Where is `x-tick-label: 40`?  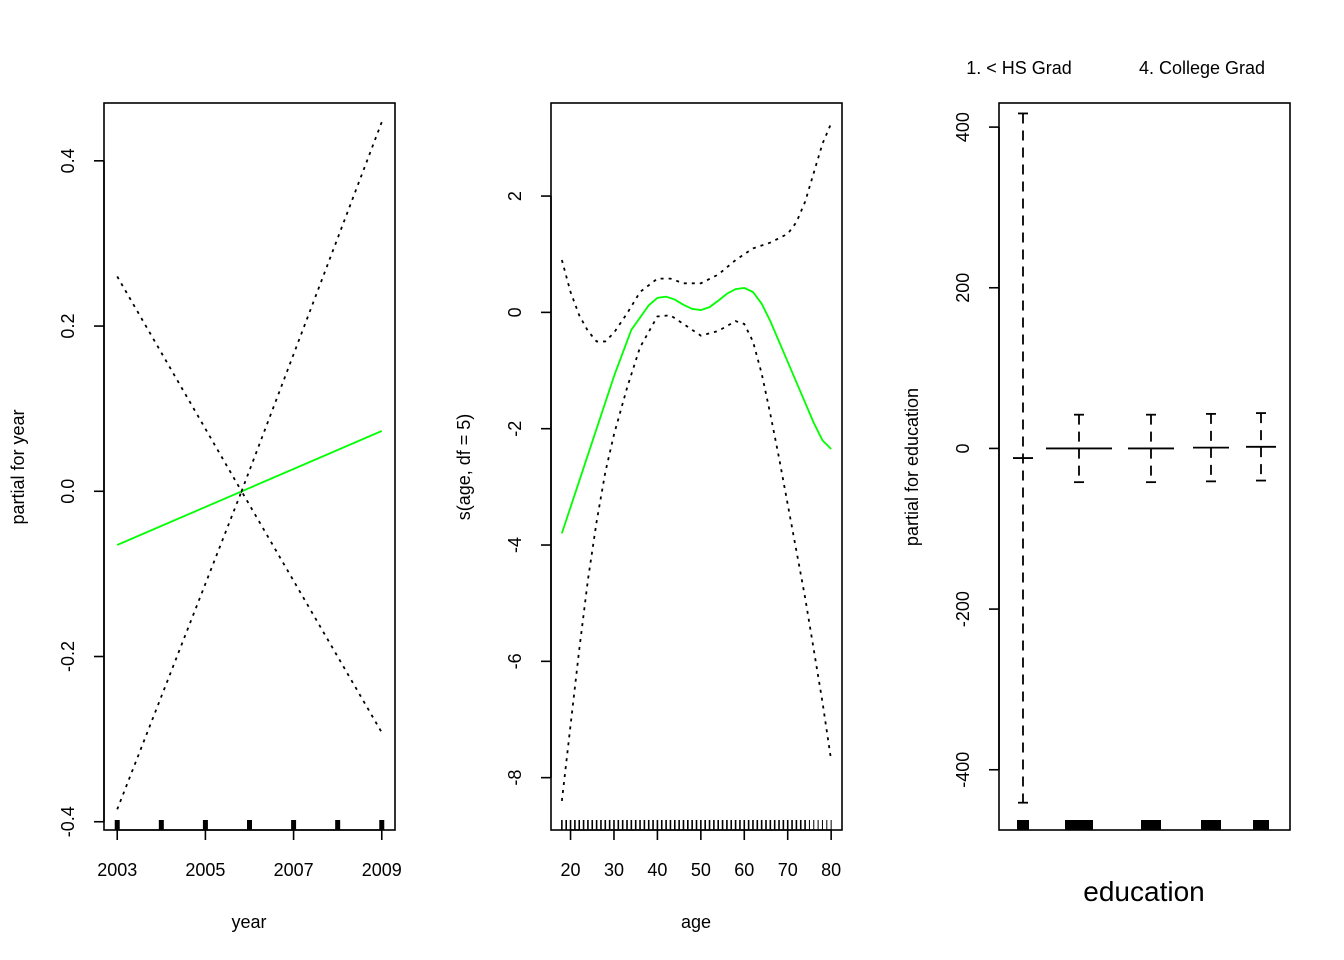
x-tick-label: 40 is located at coordinates (657, 870).